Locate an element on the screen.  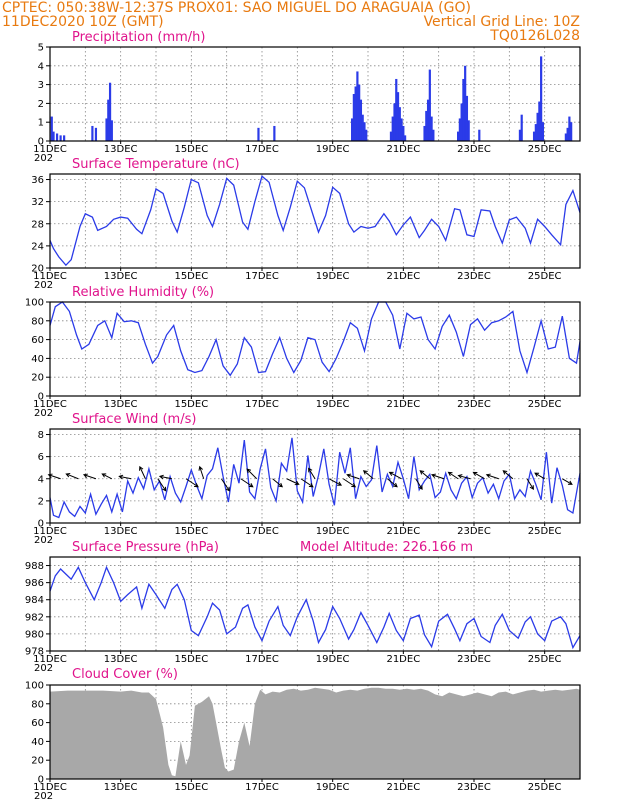
y-tick-label: 982 is located at coordinates (34, 617).